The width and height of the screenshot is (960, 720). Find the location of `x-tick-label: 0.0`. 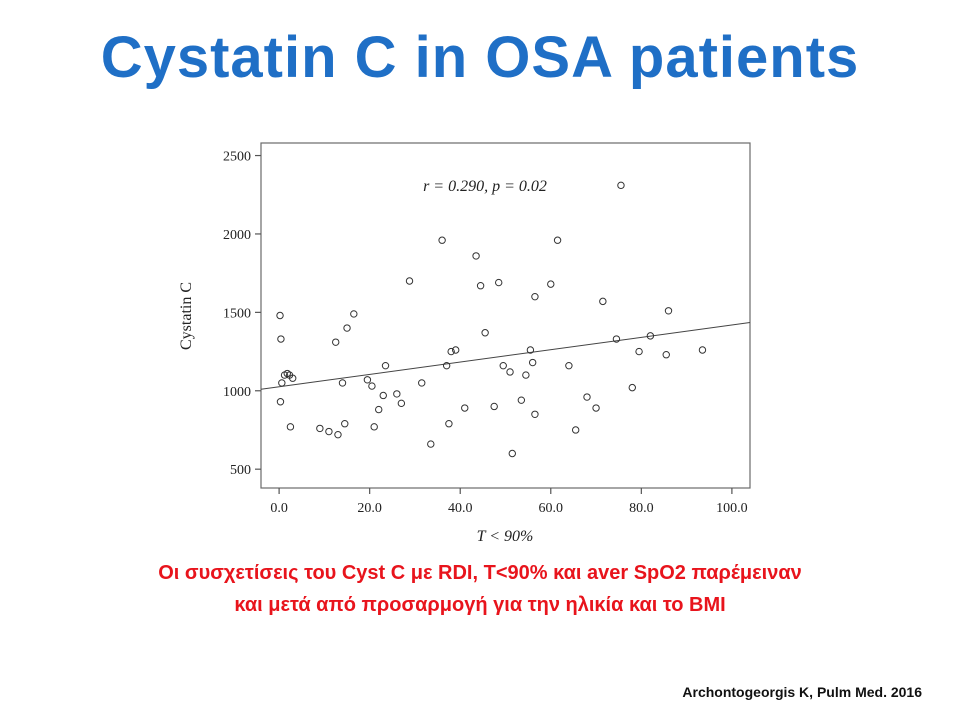

x-tick-label: 0.0 is located at coordinates (279, 508).